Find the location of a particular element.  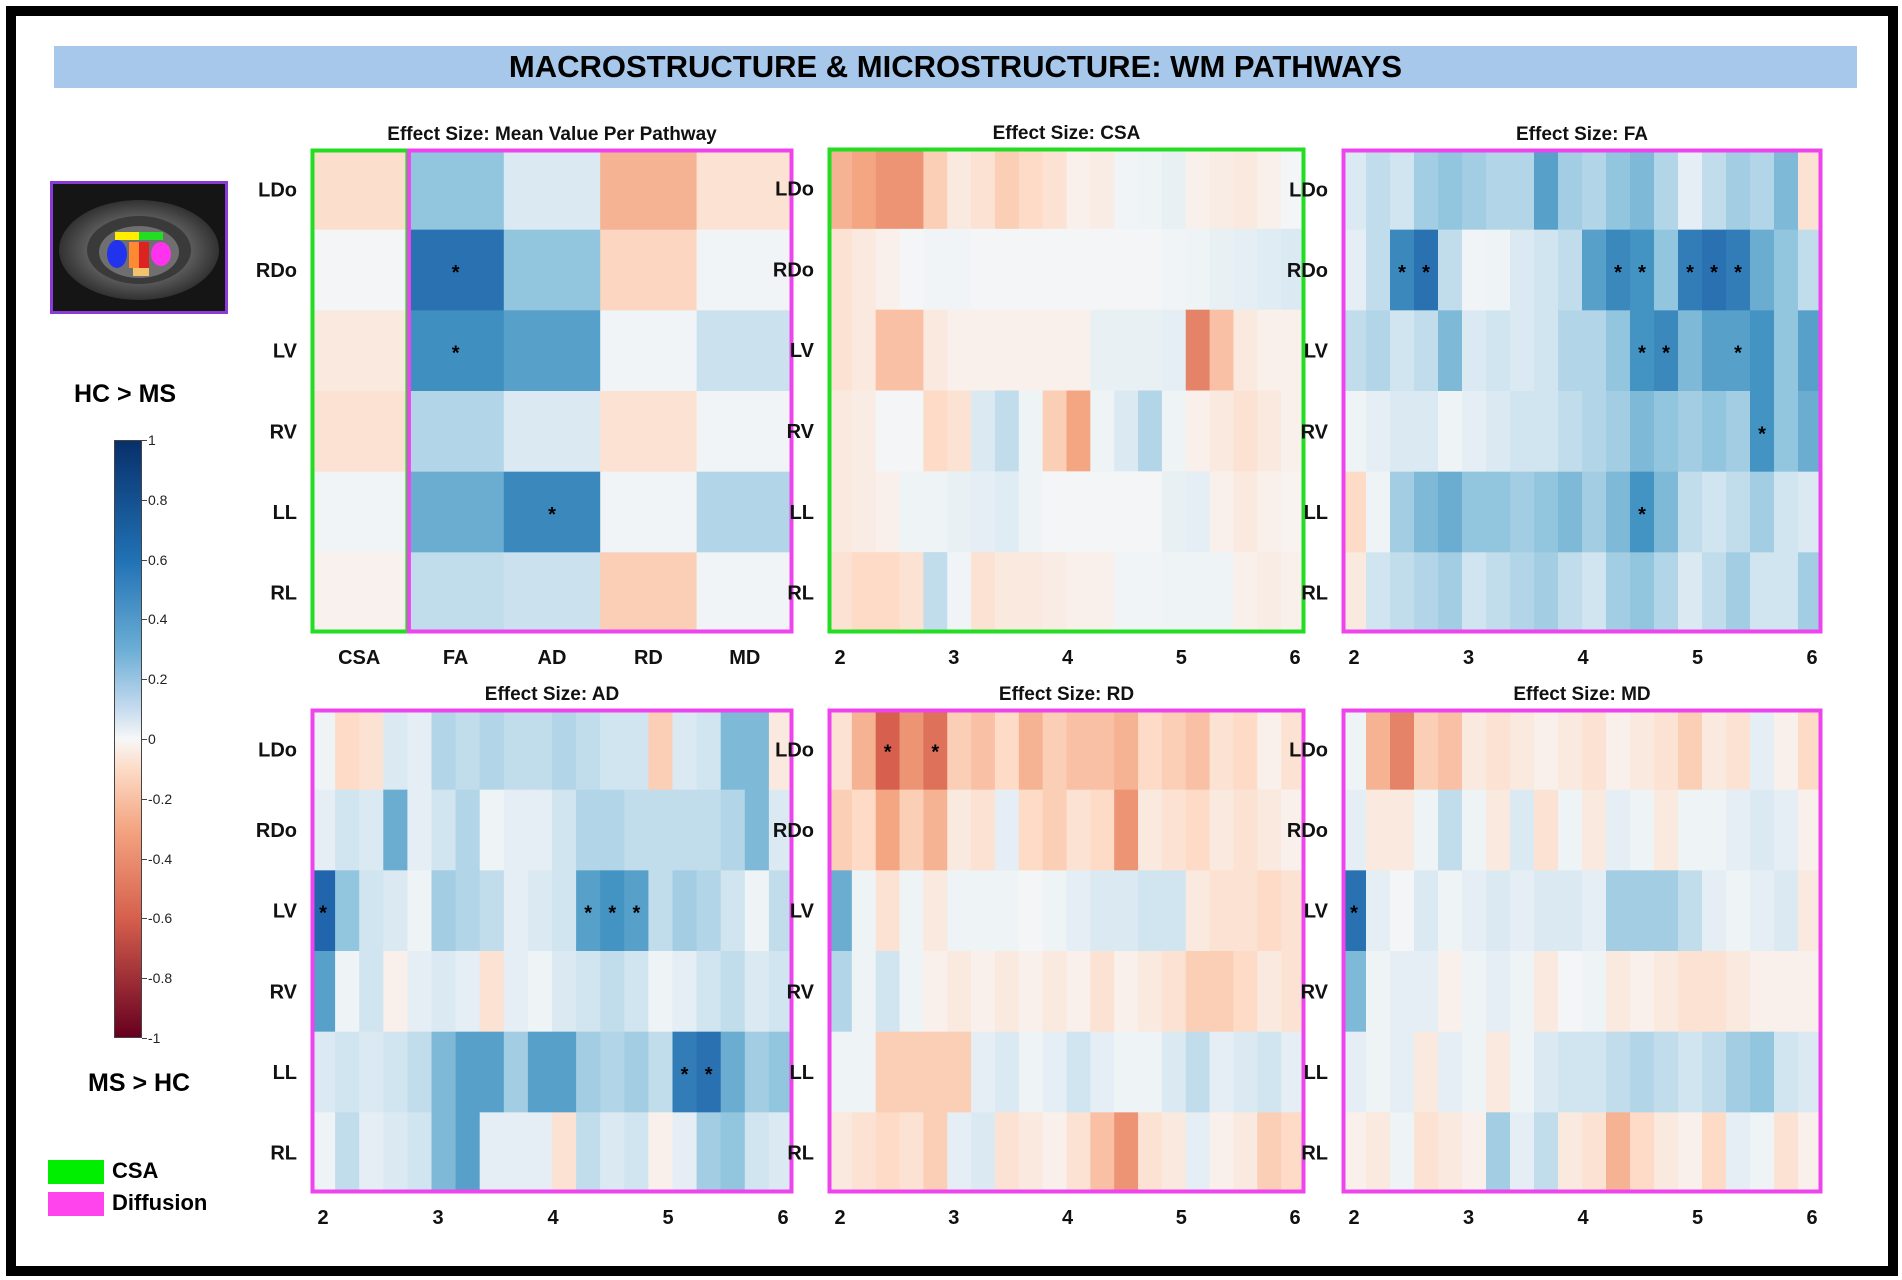

panel-border is located at coordinates (552, 951).